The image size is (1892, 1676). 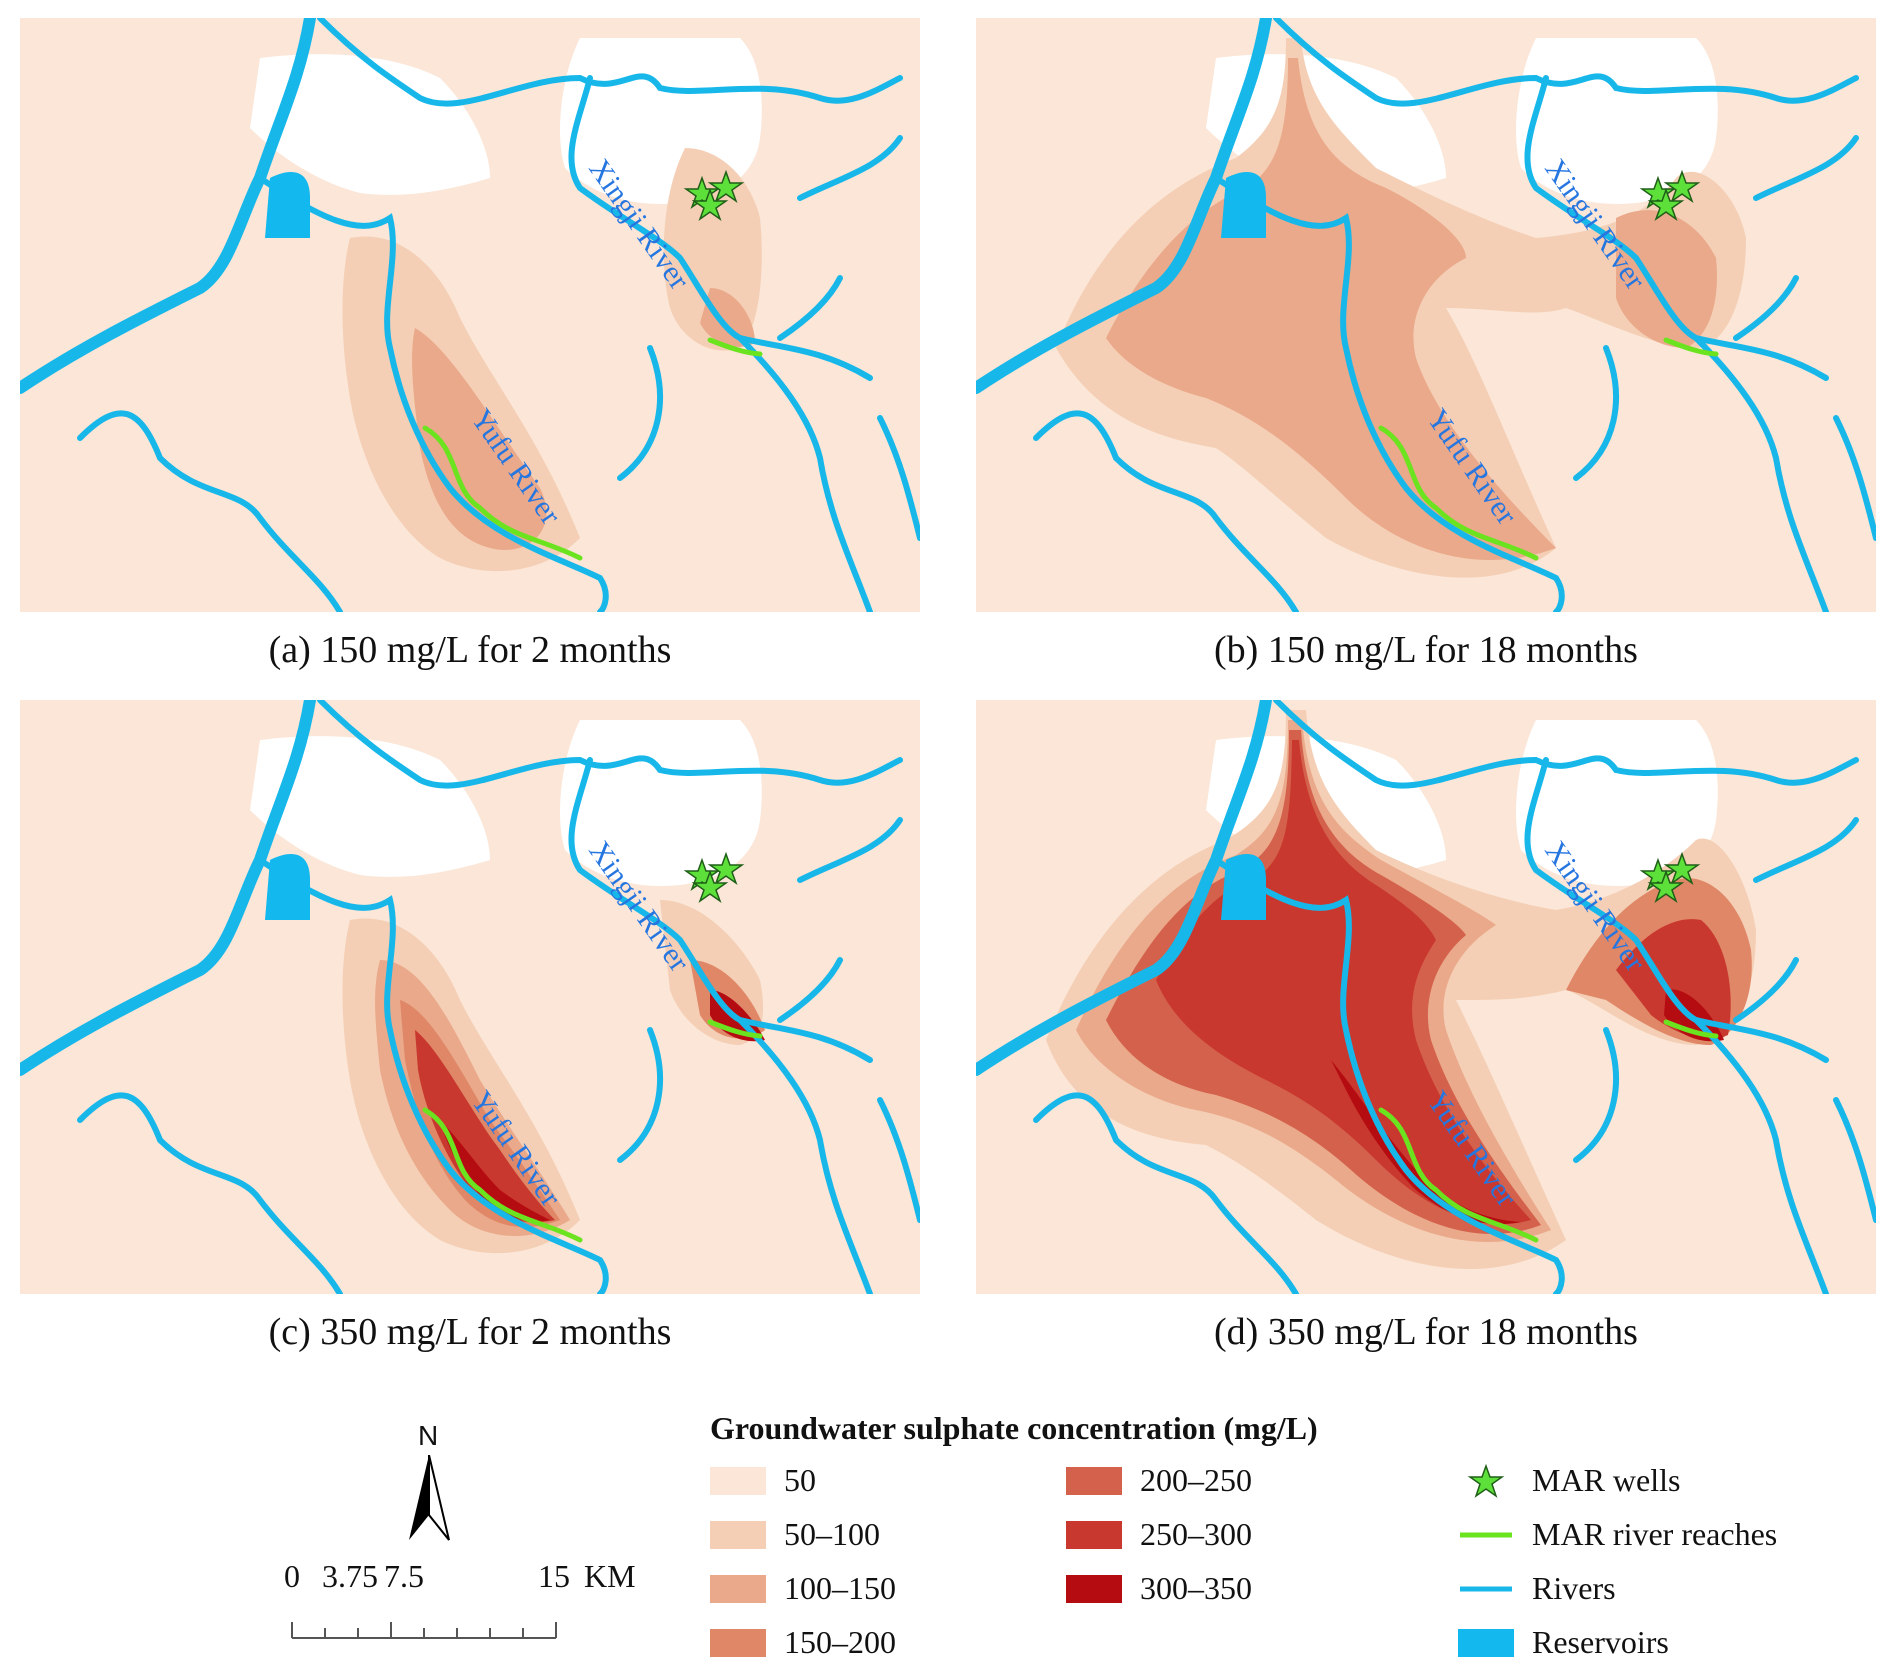 I want to click on legend-item-50: 50, so click(x=763, y=1480).